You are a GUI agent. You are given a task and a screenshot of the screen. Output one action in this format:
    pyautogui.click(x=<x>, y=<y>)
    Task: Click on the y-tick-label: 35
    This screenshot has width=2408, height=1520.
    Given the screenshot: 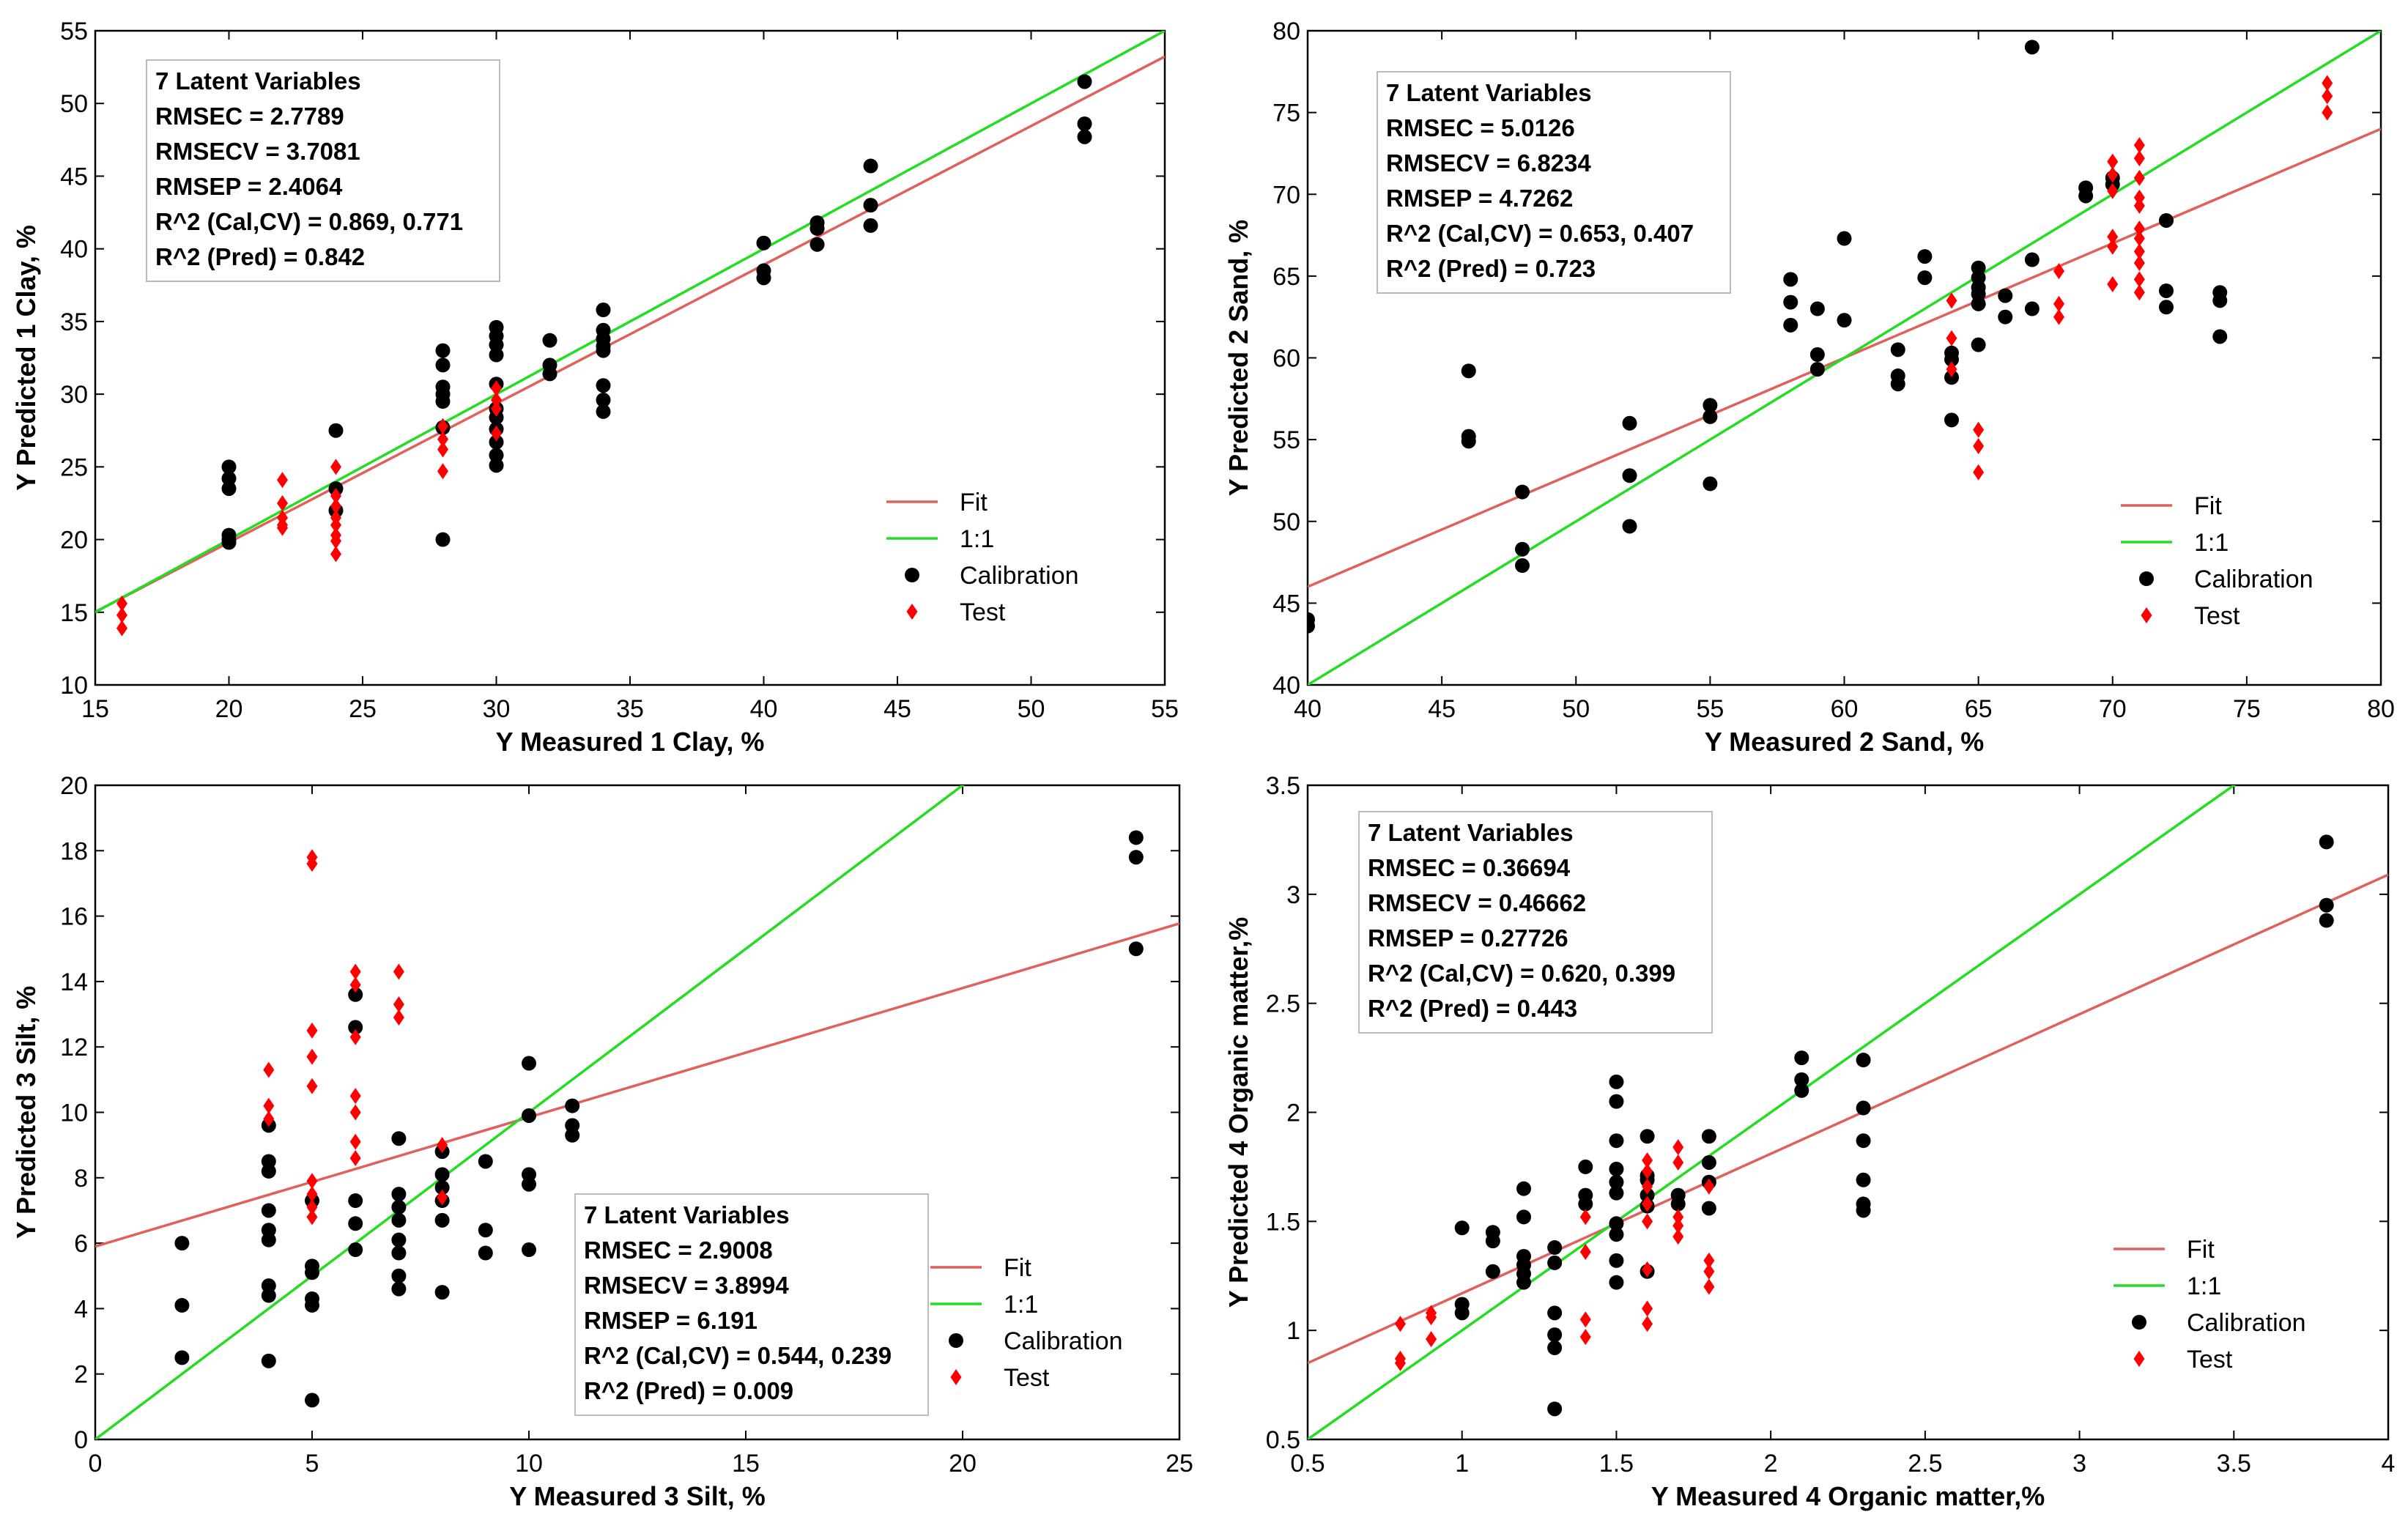 What is the action you would take?
    pyautogui.click(x=74, y=322)
    